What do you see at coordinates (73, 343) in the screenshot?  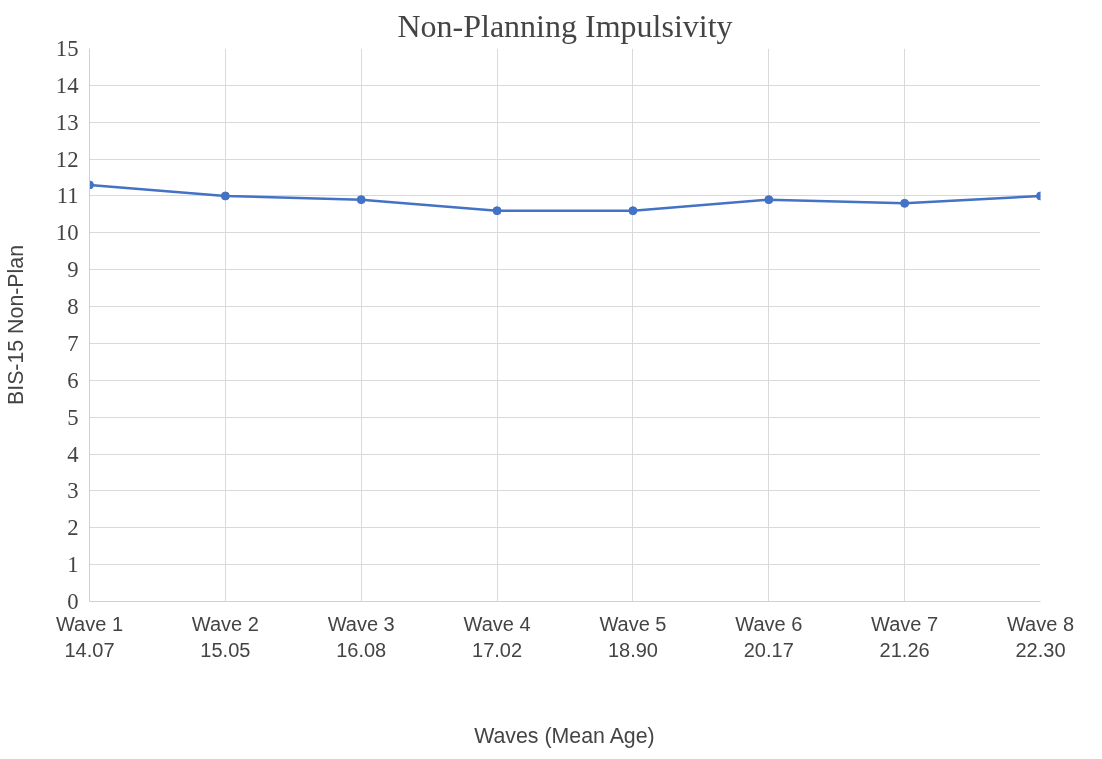 I see `y-tick-label: 7` at bounding box center [73, 343].